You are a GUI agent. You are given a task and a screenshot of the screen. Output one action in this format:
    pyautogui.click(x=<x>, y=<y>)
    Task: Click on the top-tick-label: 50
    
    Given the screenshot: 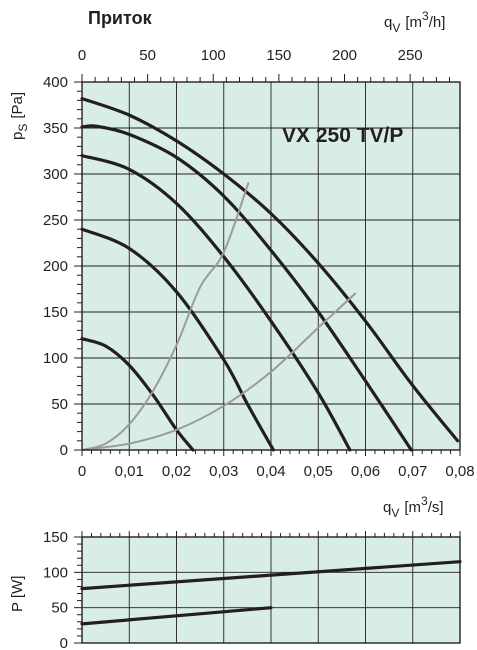 What is the action you would take?
    pyautogui.click(x=147, y=55)
    